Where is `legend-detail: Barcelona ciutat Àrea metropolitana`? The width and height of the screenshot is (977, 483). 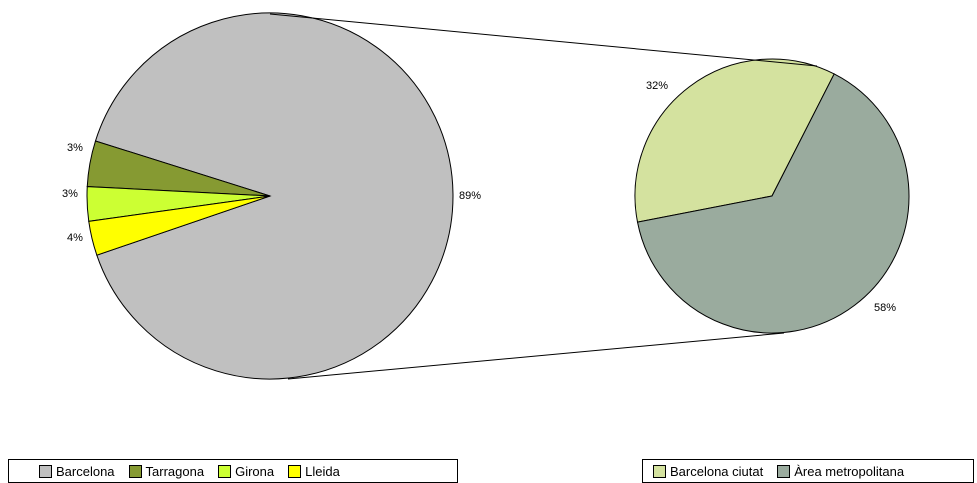 legend-detail: Barcelona ciutat Àrea metropolitana is located at coordinates (808, 471).